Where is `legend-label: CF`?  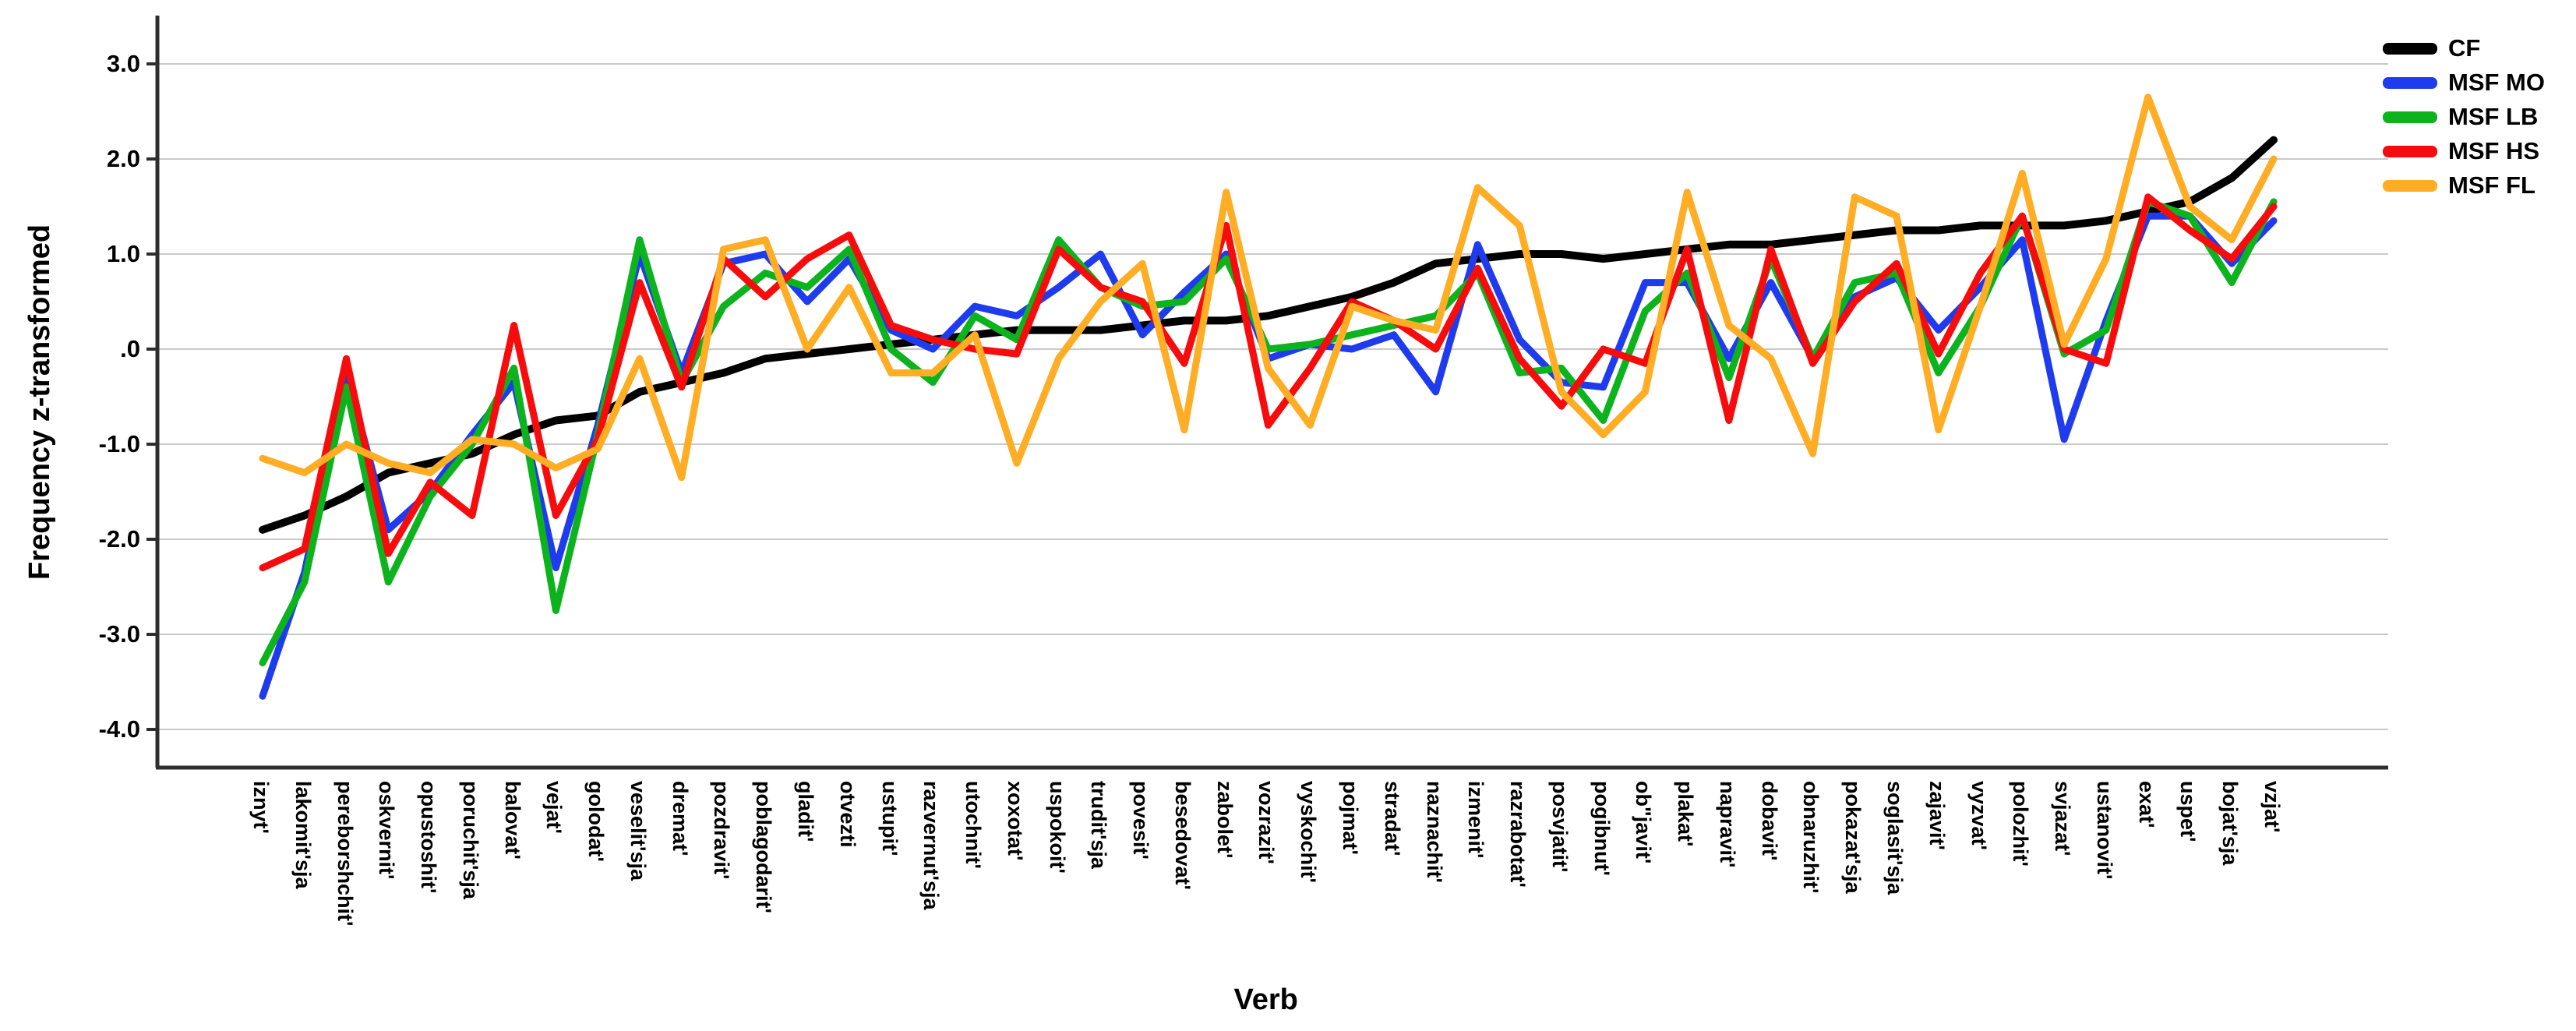
legend-label: CF is located at coordinates (2464, 48).